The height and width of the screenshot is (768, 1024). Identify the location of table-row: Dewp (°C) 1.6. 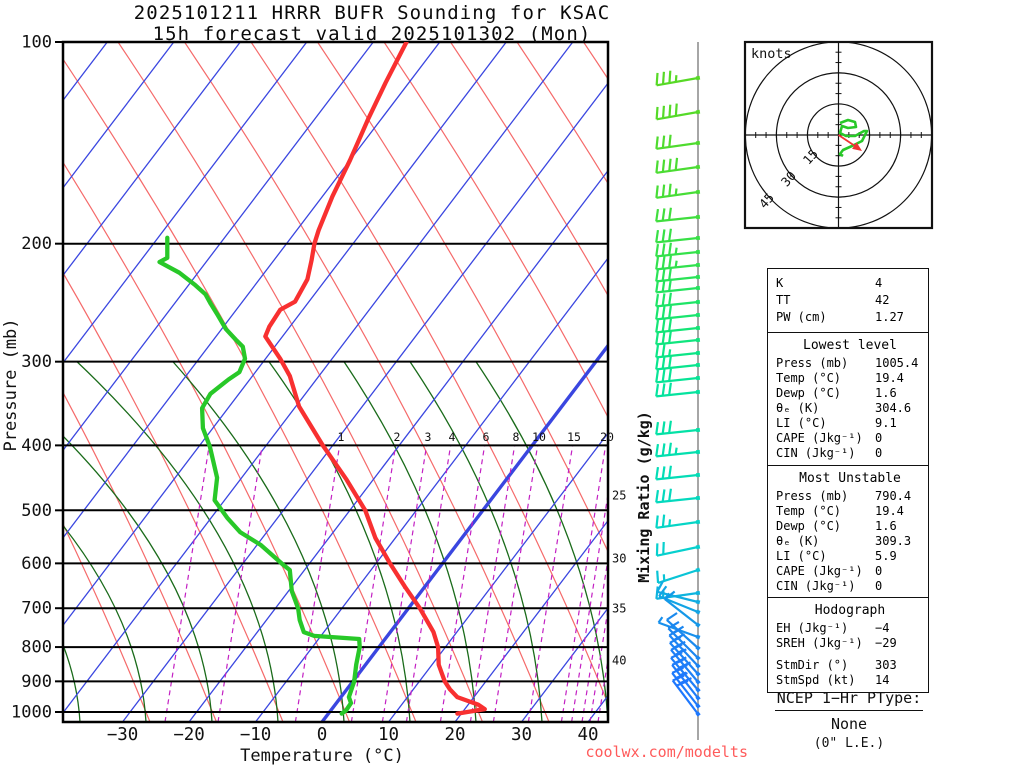
(850, 526).